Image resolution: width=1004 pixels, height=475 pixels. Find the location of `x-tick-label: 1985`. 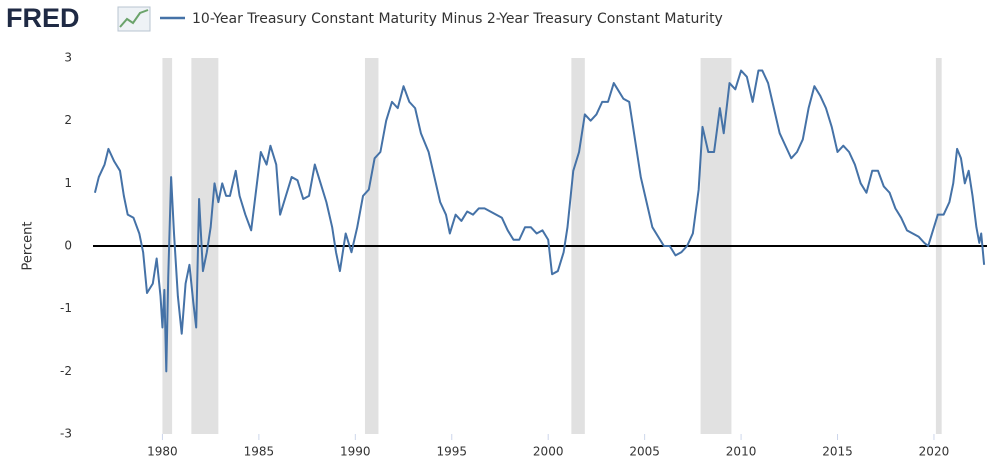

x-tick-label: 1985 is located at coordinates (259, 452).